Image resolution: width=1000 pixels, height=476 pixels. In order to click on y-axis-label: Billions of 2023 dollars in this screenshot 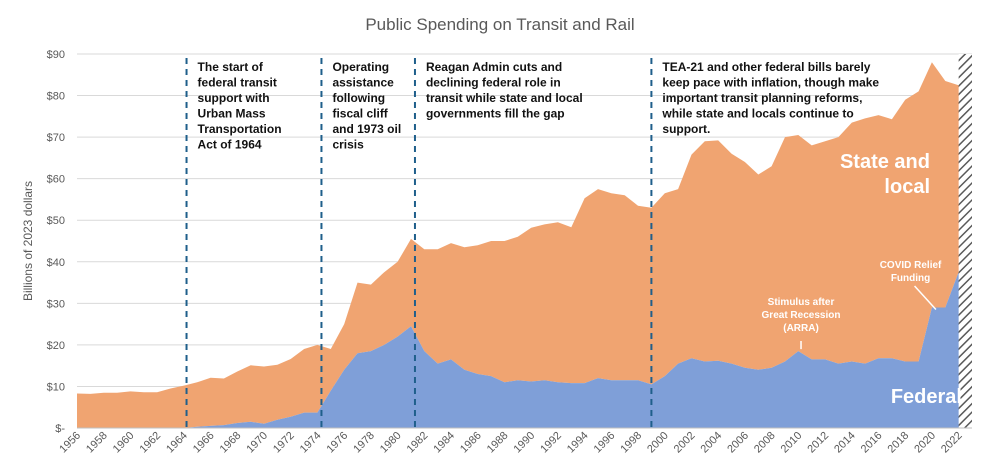, I will do `click(28, 241)`.